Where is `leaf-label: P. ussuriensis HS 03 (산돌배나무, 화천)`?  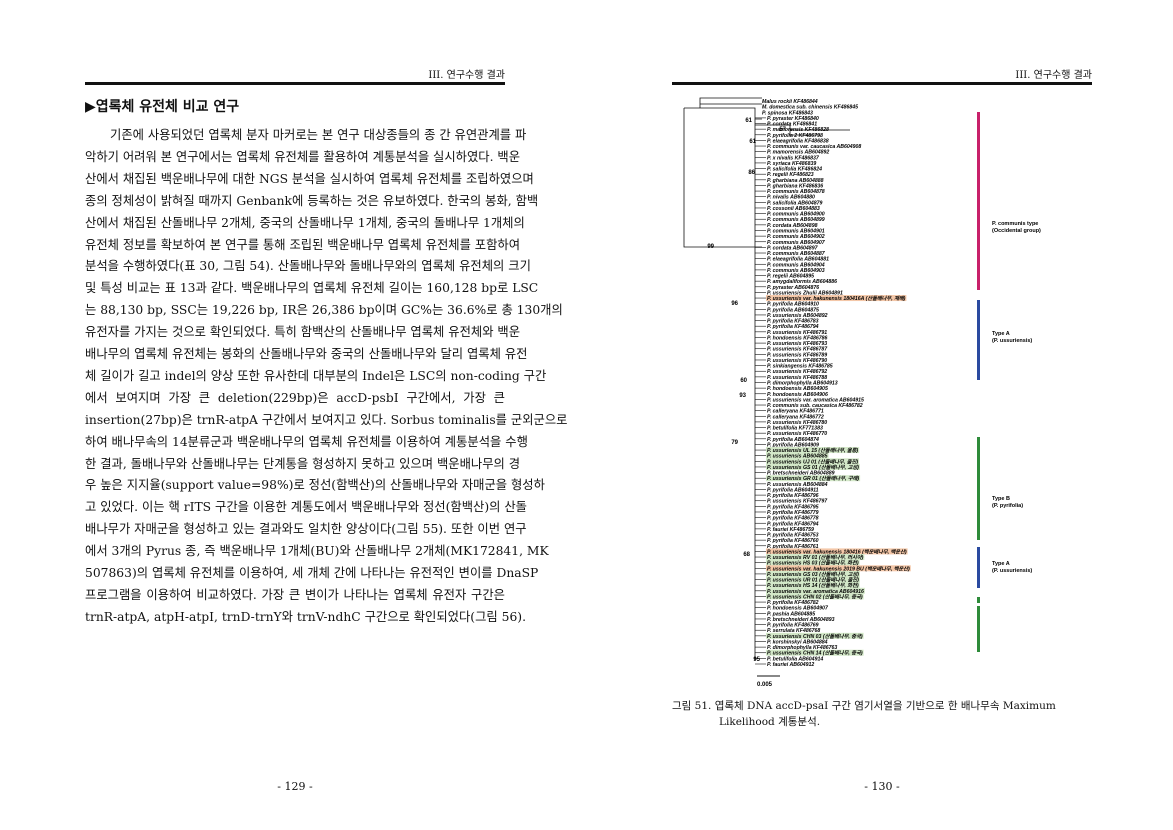
leaf-label: P. ussuriensis HS 03 (산돌배나무, 화천) is located at coordinates (813, 563).